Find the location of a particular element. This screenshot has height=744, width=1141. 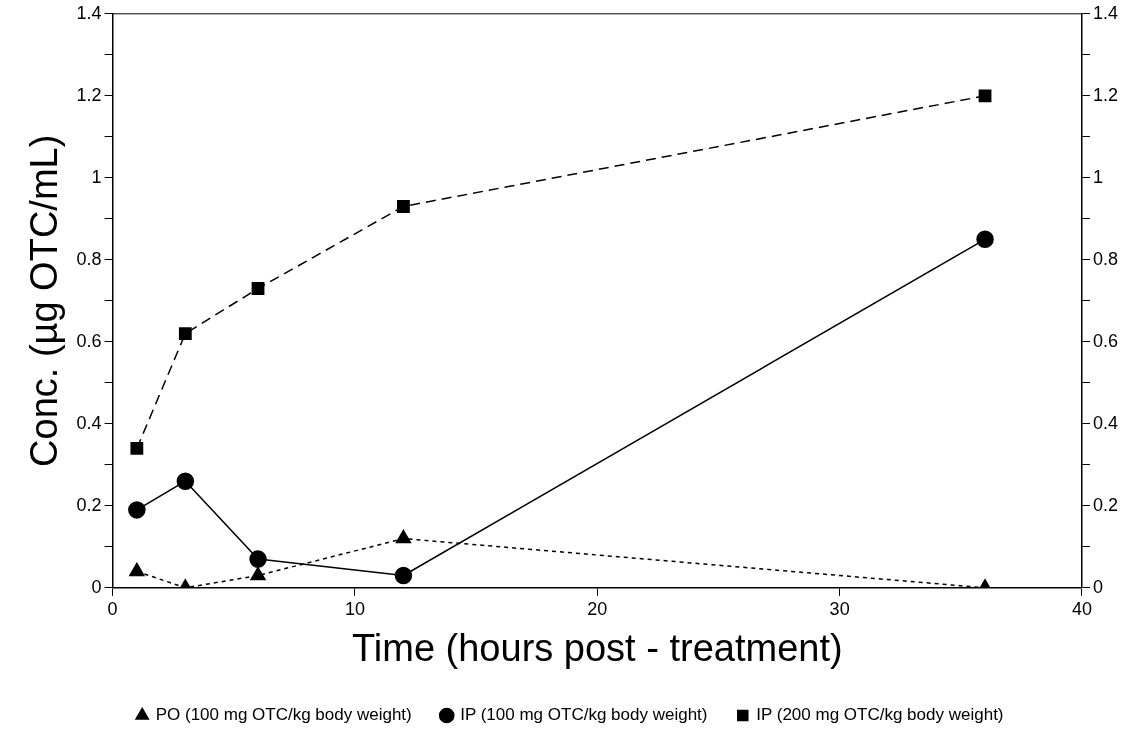

y-tick-label: 0.8 is located at coordinates (89, 258).